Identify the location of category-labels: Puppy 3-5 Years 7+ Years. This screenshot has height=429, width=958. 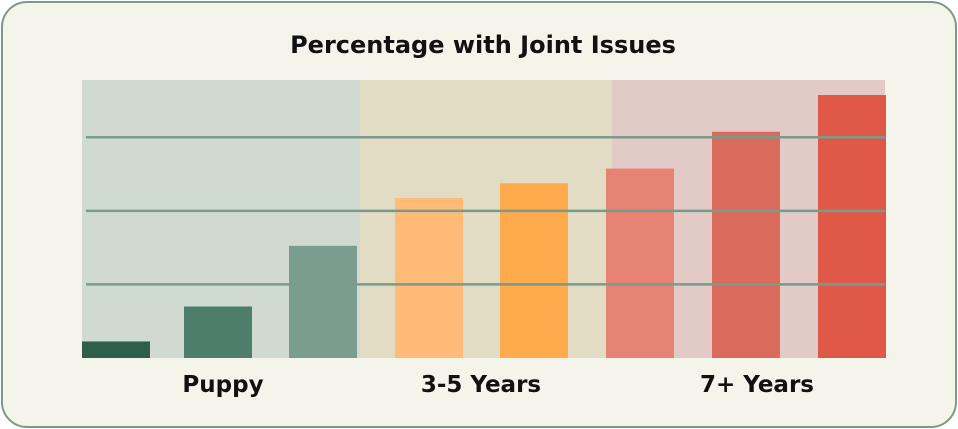
(498, 385).